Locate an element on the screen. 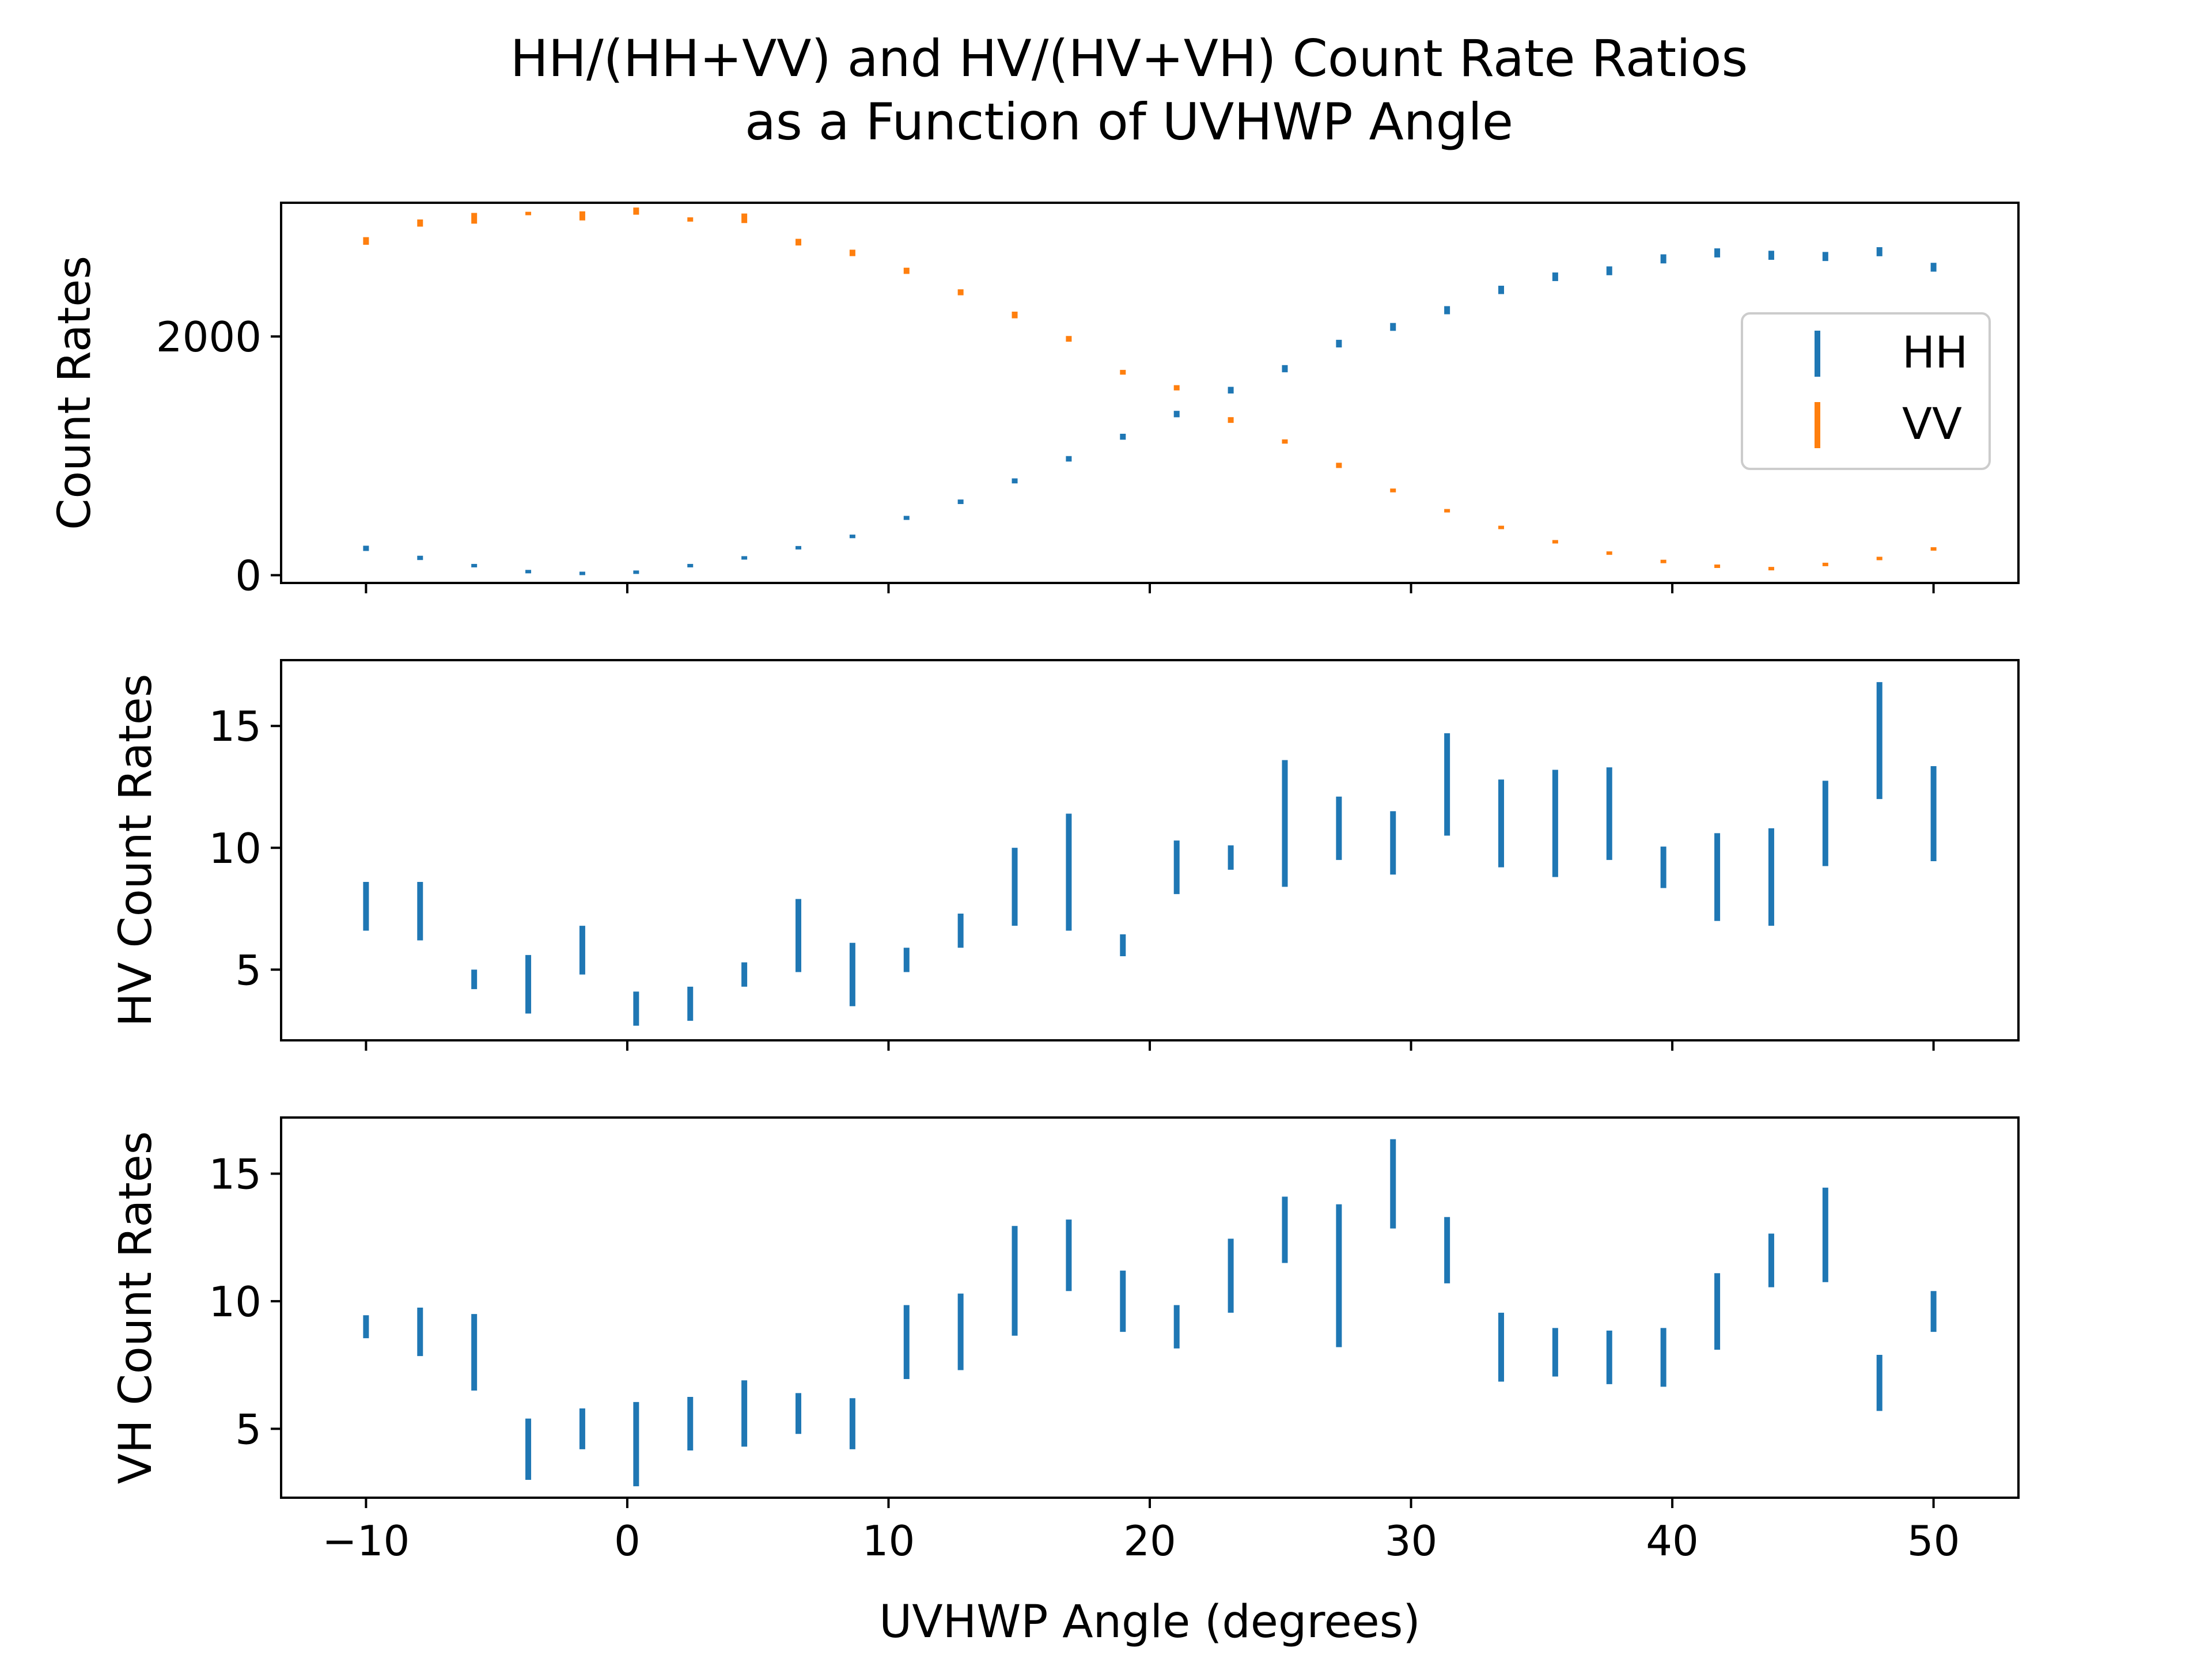  y-tick-label-hv-count-rates-1: 10 is located at coordinates (235, 848).